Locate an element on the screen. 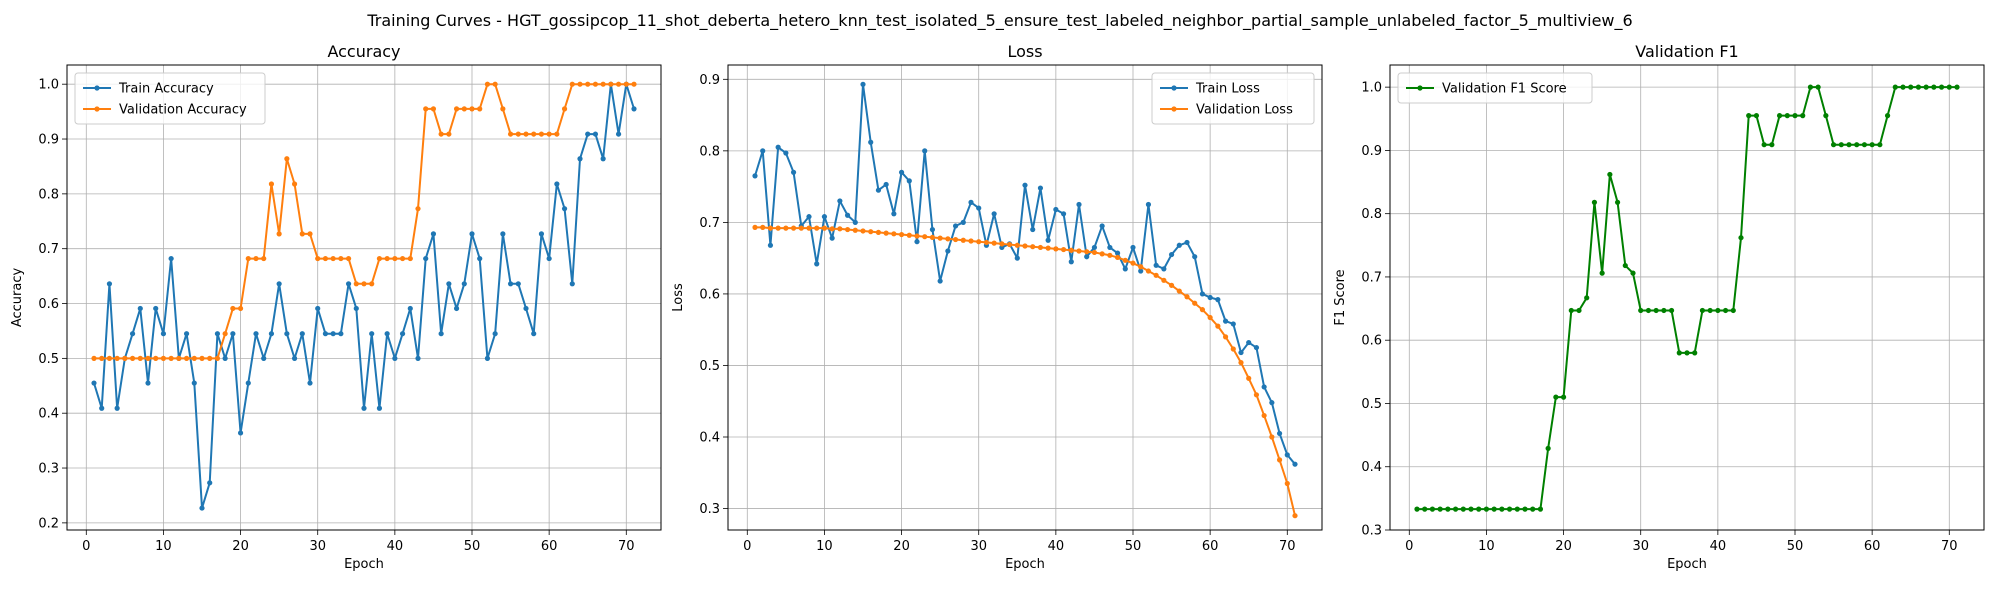  y-tick-label: 0.8 is located at coordinates (1371, 214).